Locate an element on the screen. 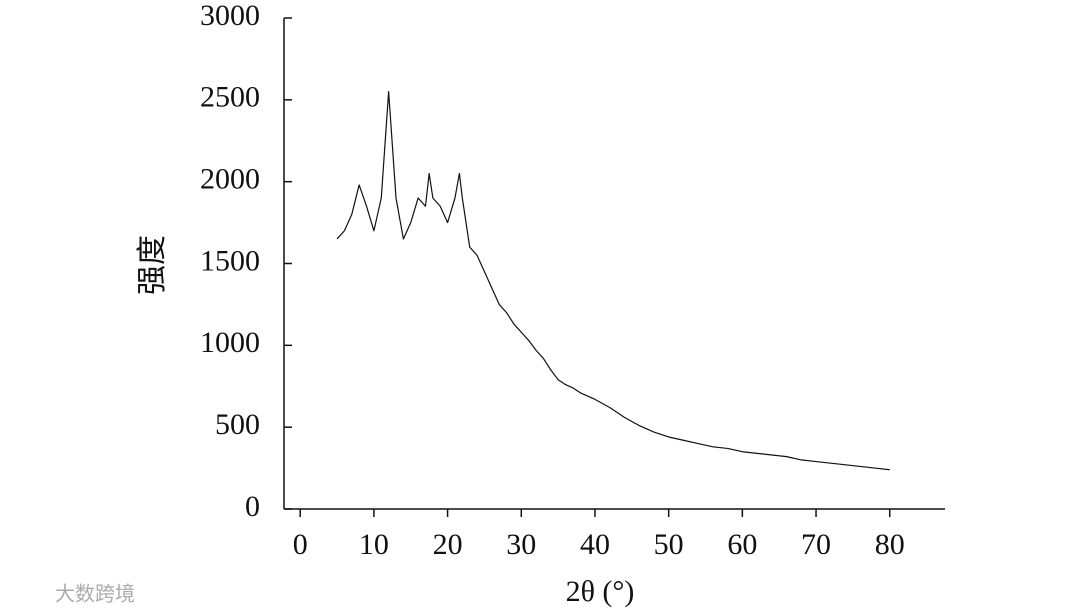 This screenshot has height=614, width=1080. x-tick-label: 30 is located at coordinates (521, 544).